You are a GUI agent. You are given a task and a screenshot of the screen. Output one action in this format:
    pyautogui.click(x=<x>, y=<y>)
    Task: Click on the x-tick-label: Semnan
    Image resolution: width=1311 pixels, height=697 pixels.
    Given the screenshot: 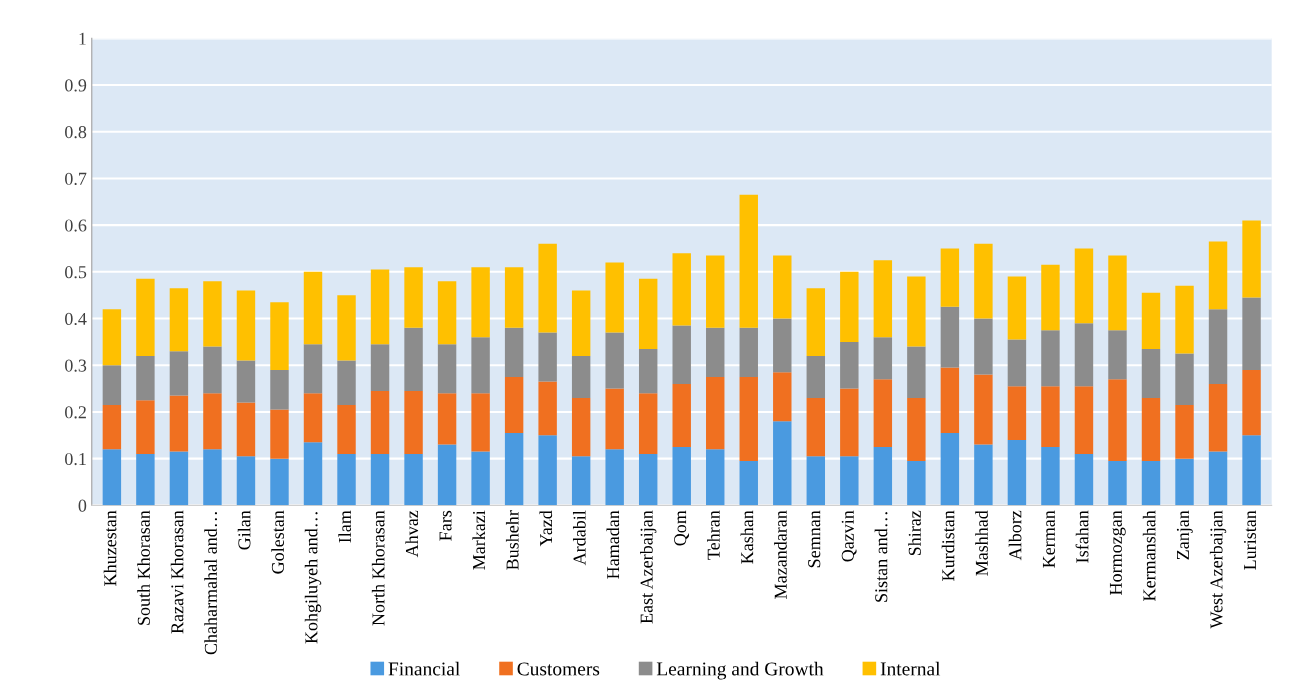 What is the action you would take?
    pyautogui.click(x=814, y=539)
    